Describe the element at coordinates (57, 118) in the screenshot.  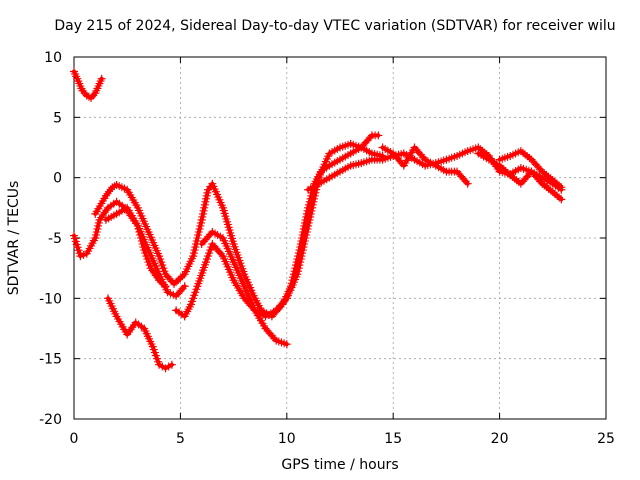
I see `y-tick-label: 5` at that location.